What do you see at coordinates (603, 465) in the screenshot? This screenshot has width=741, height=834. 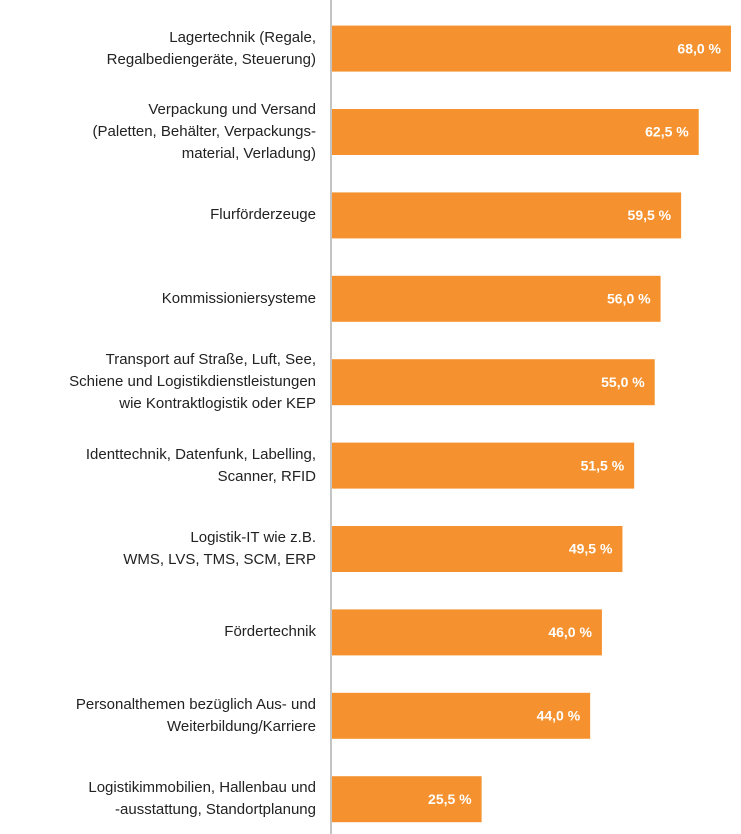 I see `value-label: 51,5 %` at bounding box center [603, 465].